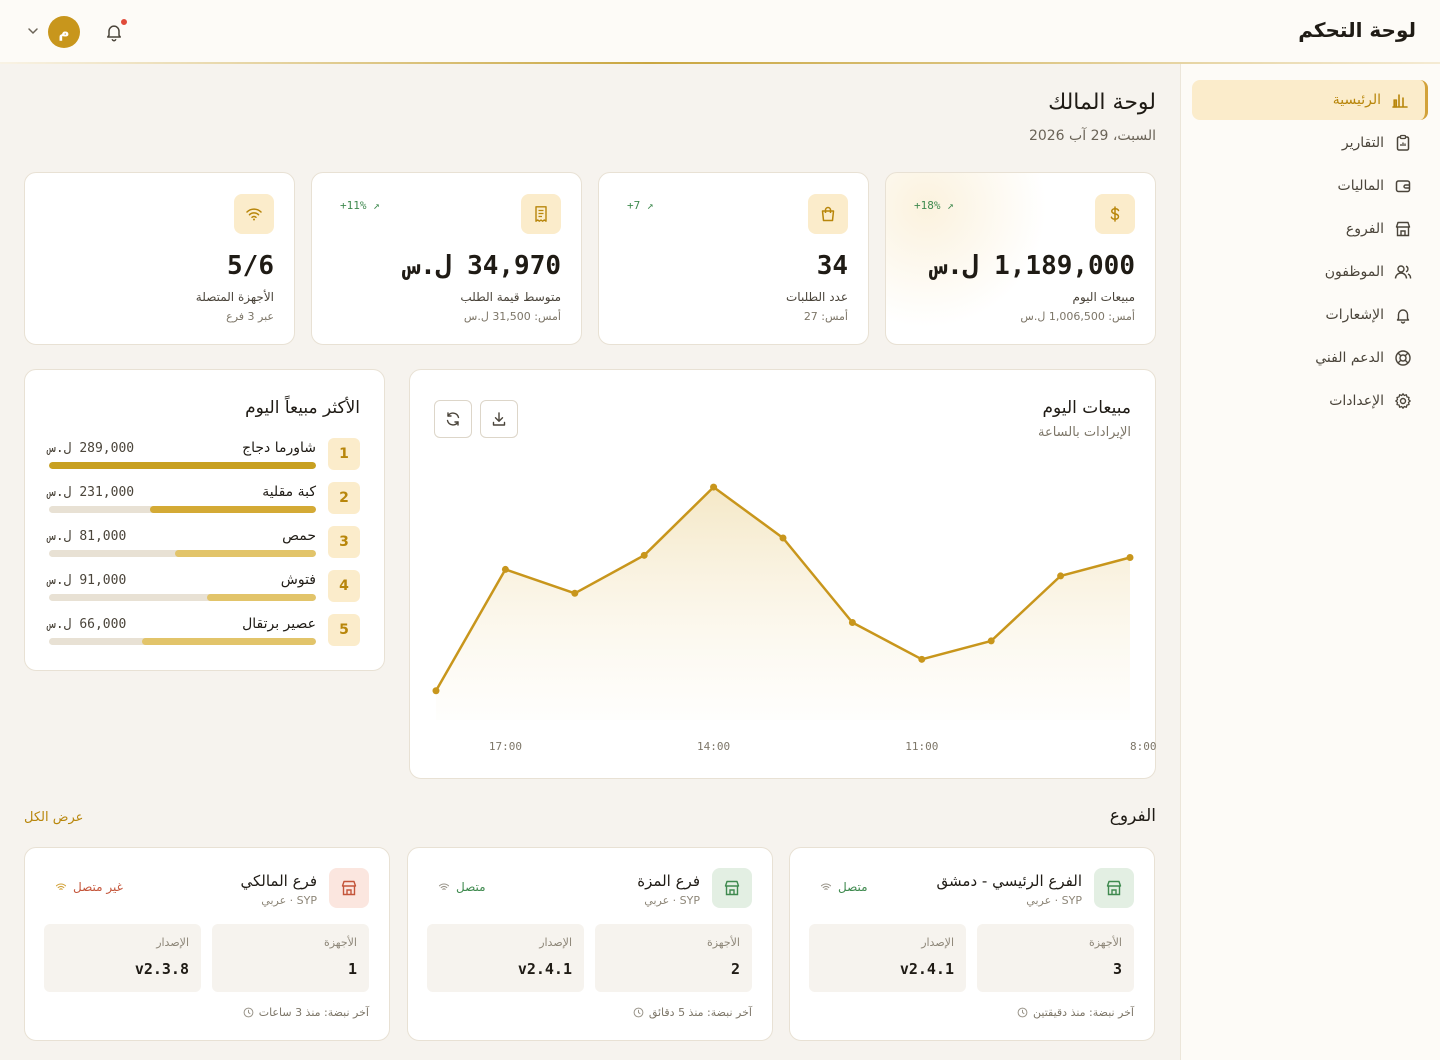  I want to click on devices-box: الأجهزة 3, so click(1055, 958).